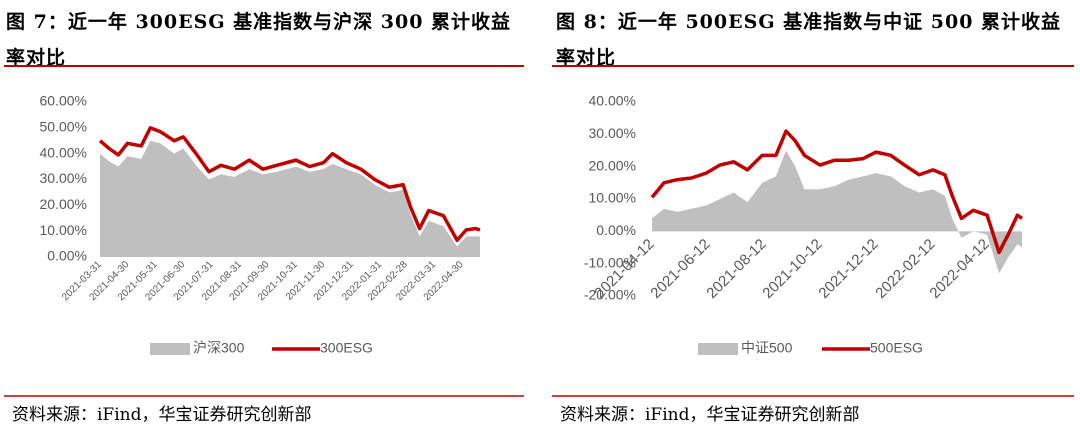 Image resolution: width=1080 pixels, height=429 pixels. I want to click on x-tick-label: 2021-06-12, so click(680, 269).